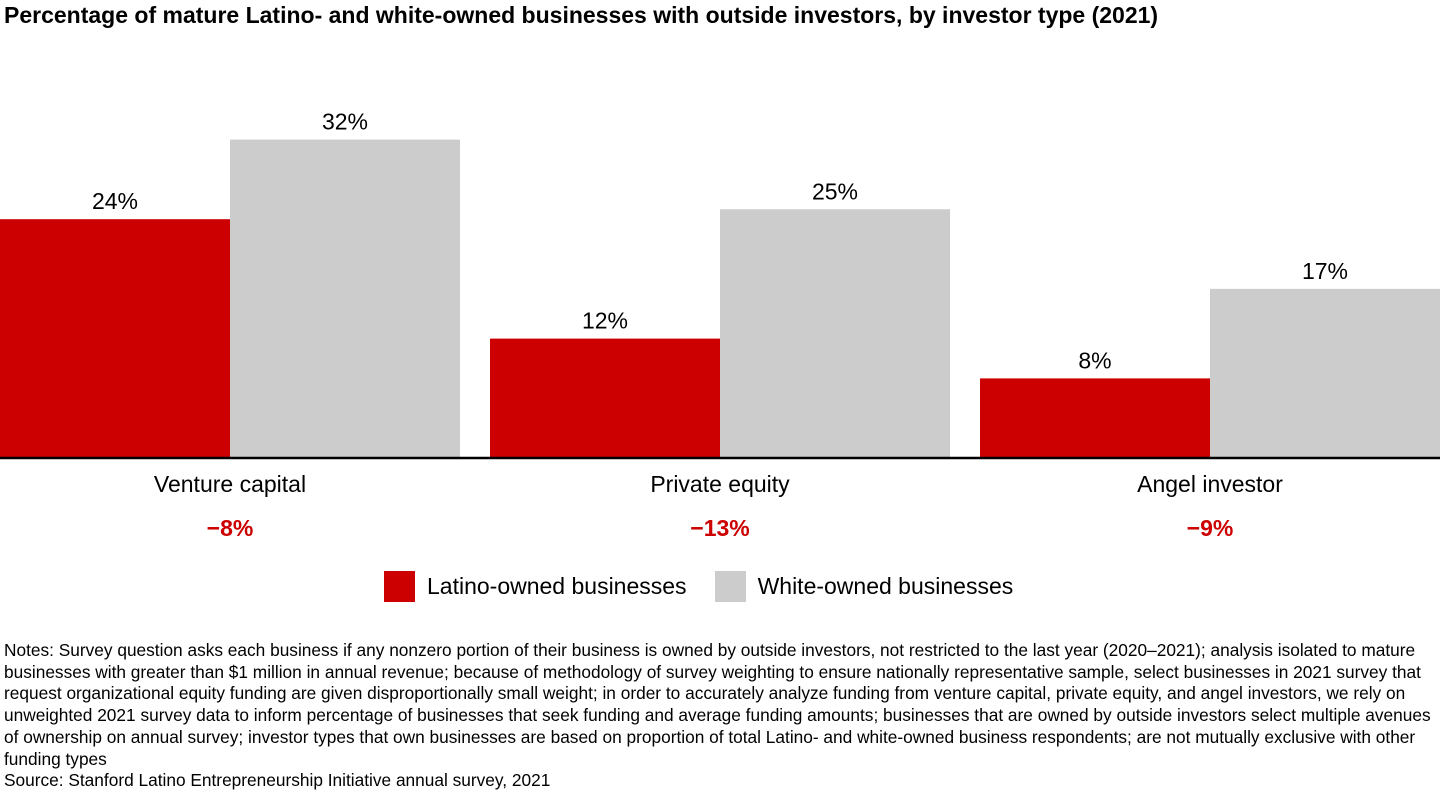 This screenshot has width=1440, height=810. I want to click on legend-swatch-latino, so click(399, 586).